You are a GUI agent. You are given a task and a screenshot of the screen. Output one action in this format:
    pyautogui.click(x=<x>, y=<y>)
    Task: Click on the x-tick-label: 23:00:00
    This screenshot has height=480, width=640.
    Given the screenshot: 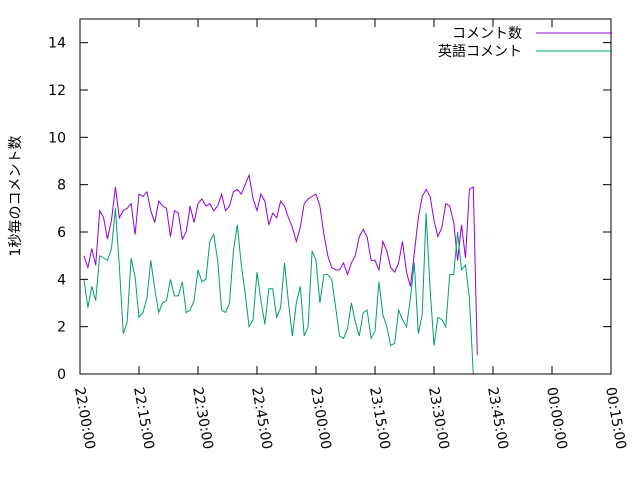 What is the action you would take?
    pyautogui.click(x=320, y=418)
    